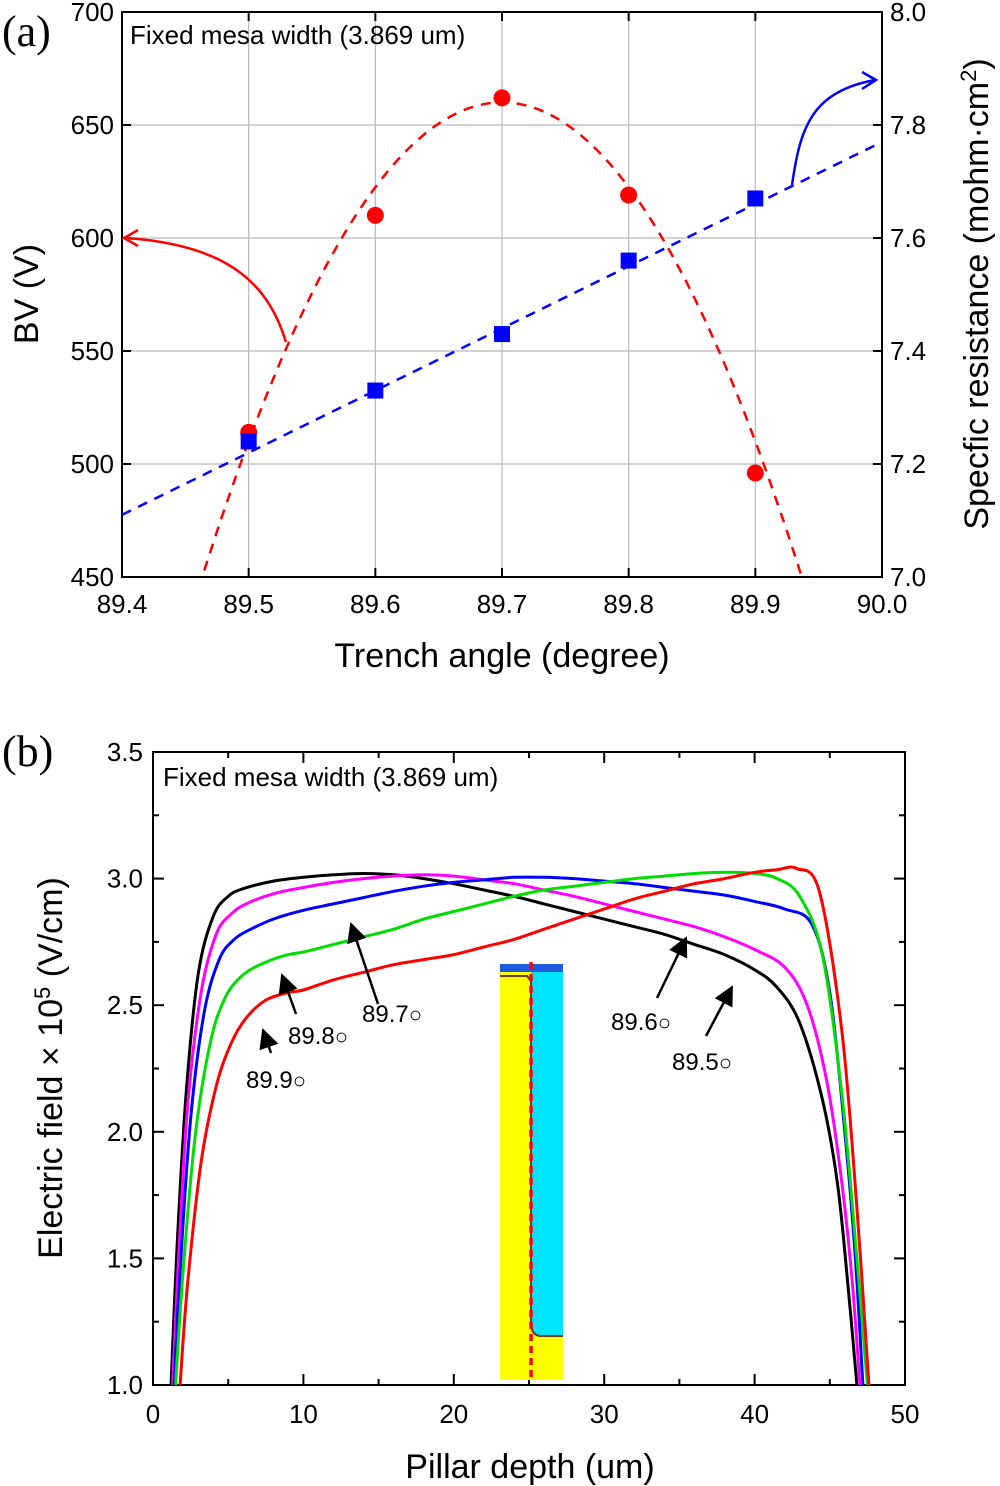 This screenshot has width=1000, height=1486. Describe the element at coordinates (501, 656) in the screenshot. I see `panel-a-x-title: Trench angle (degree)` at that location.